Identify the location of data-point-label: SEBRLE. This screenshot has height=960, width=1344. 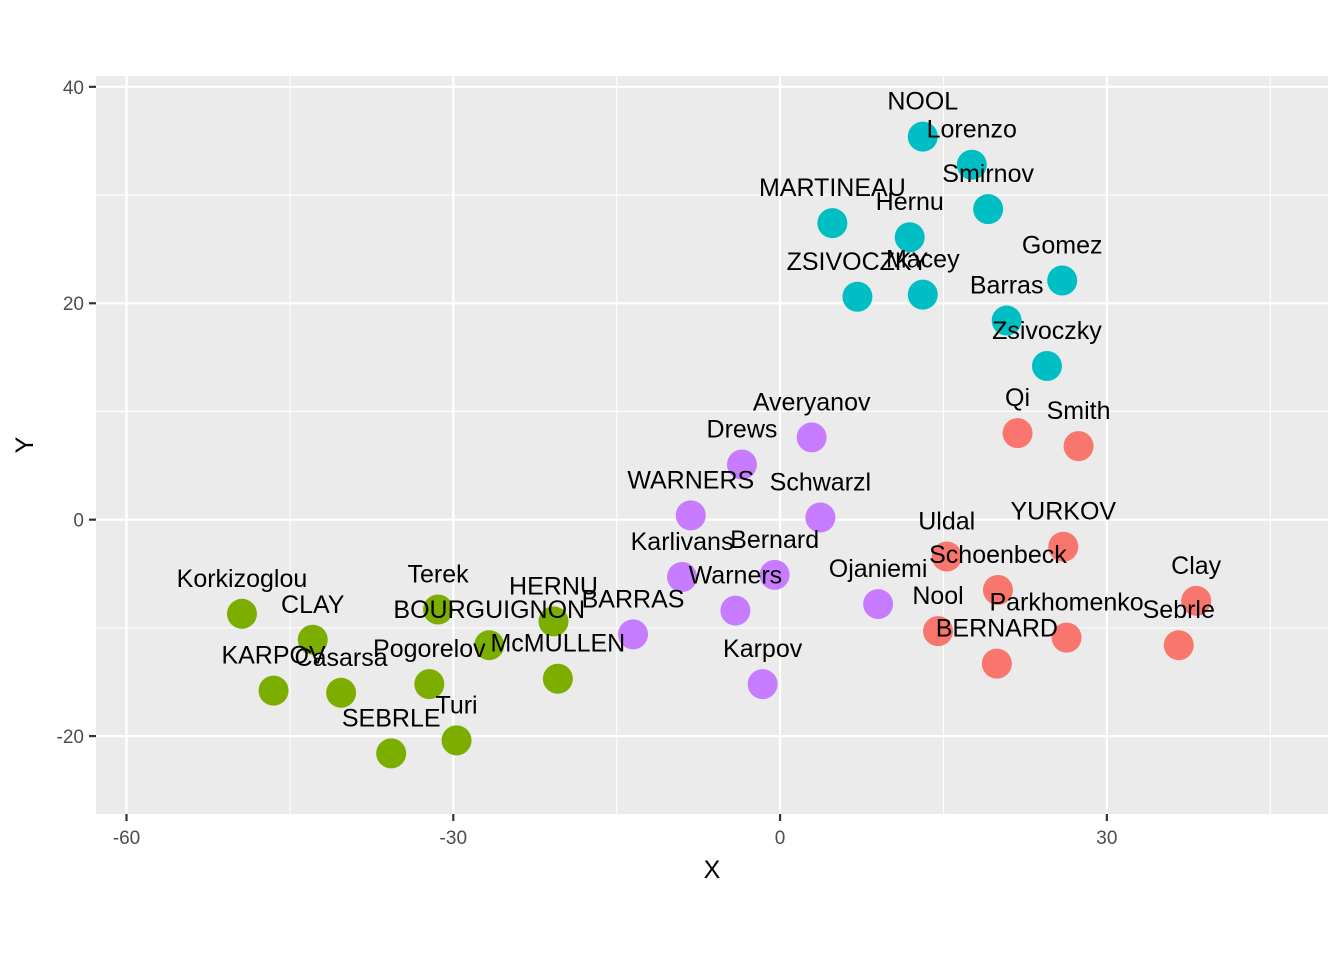
(391, 718).